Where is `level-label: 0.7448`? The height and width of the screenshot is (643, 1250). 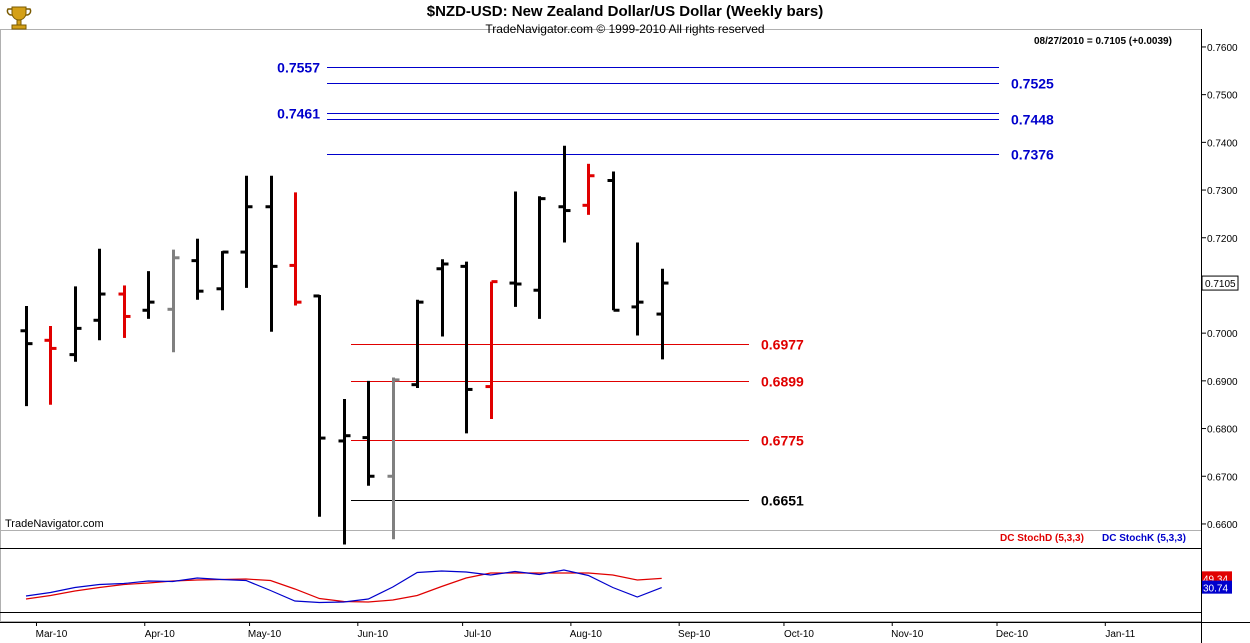 level-label: 0.7448 is located at coordinates (1032, 120).